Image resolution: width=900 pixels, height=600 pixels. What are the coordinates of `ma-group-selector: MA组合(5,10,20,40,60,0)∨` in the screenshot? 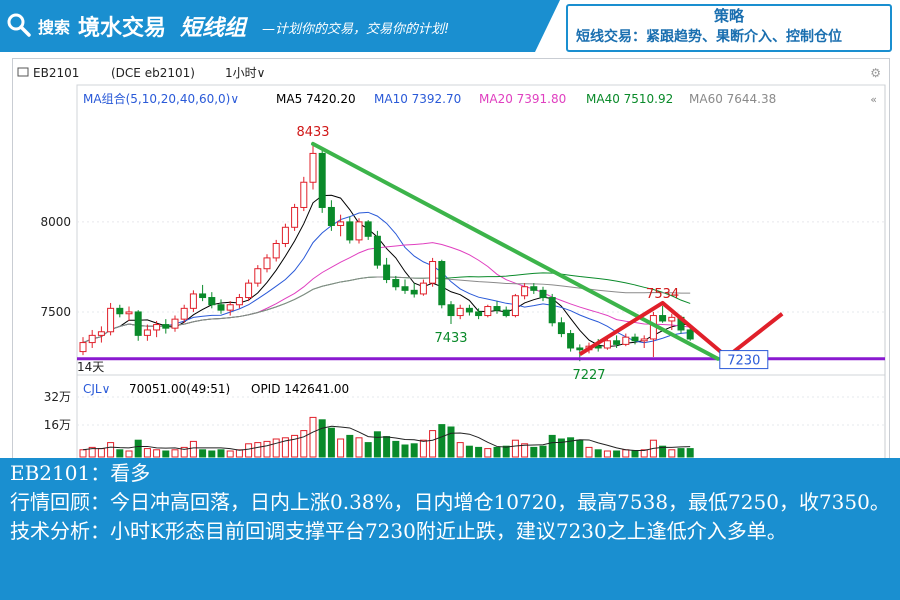 It's located at (161, 98).